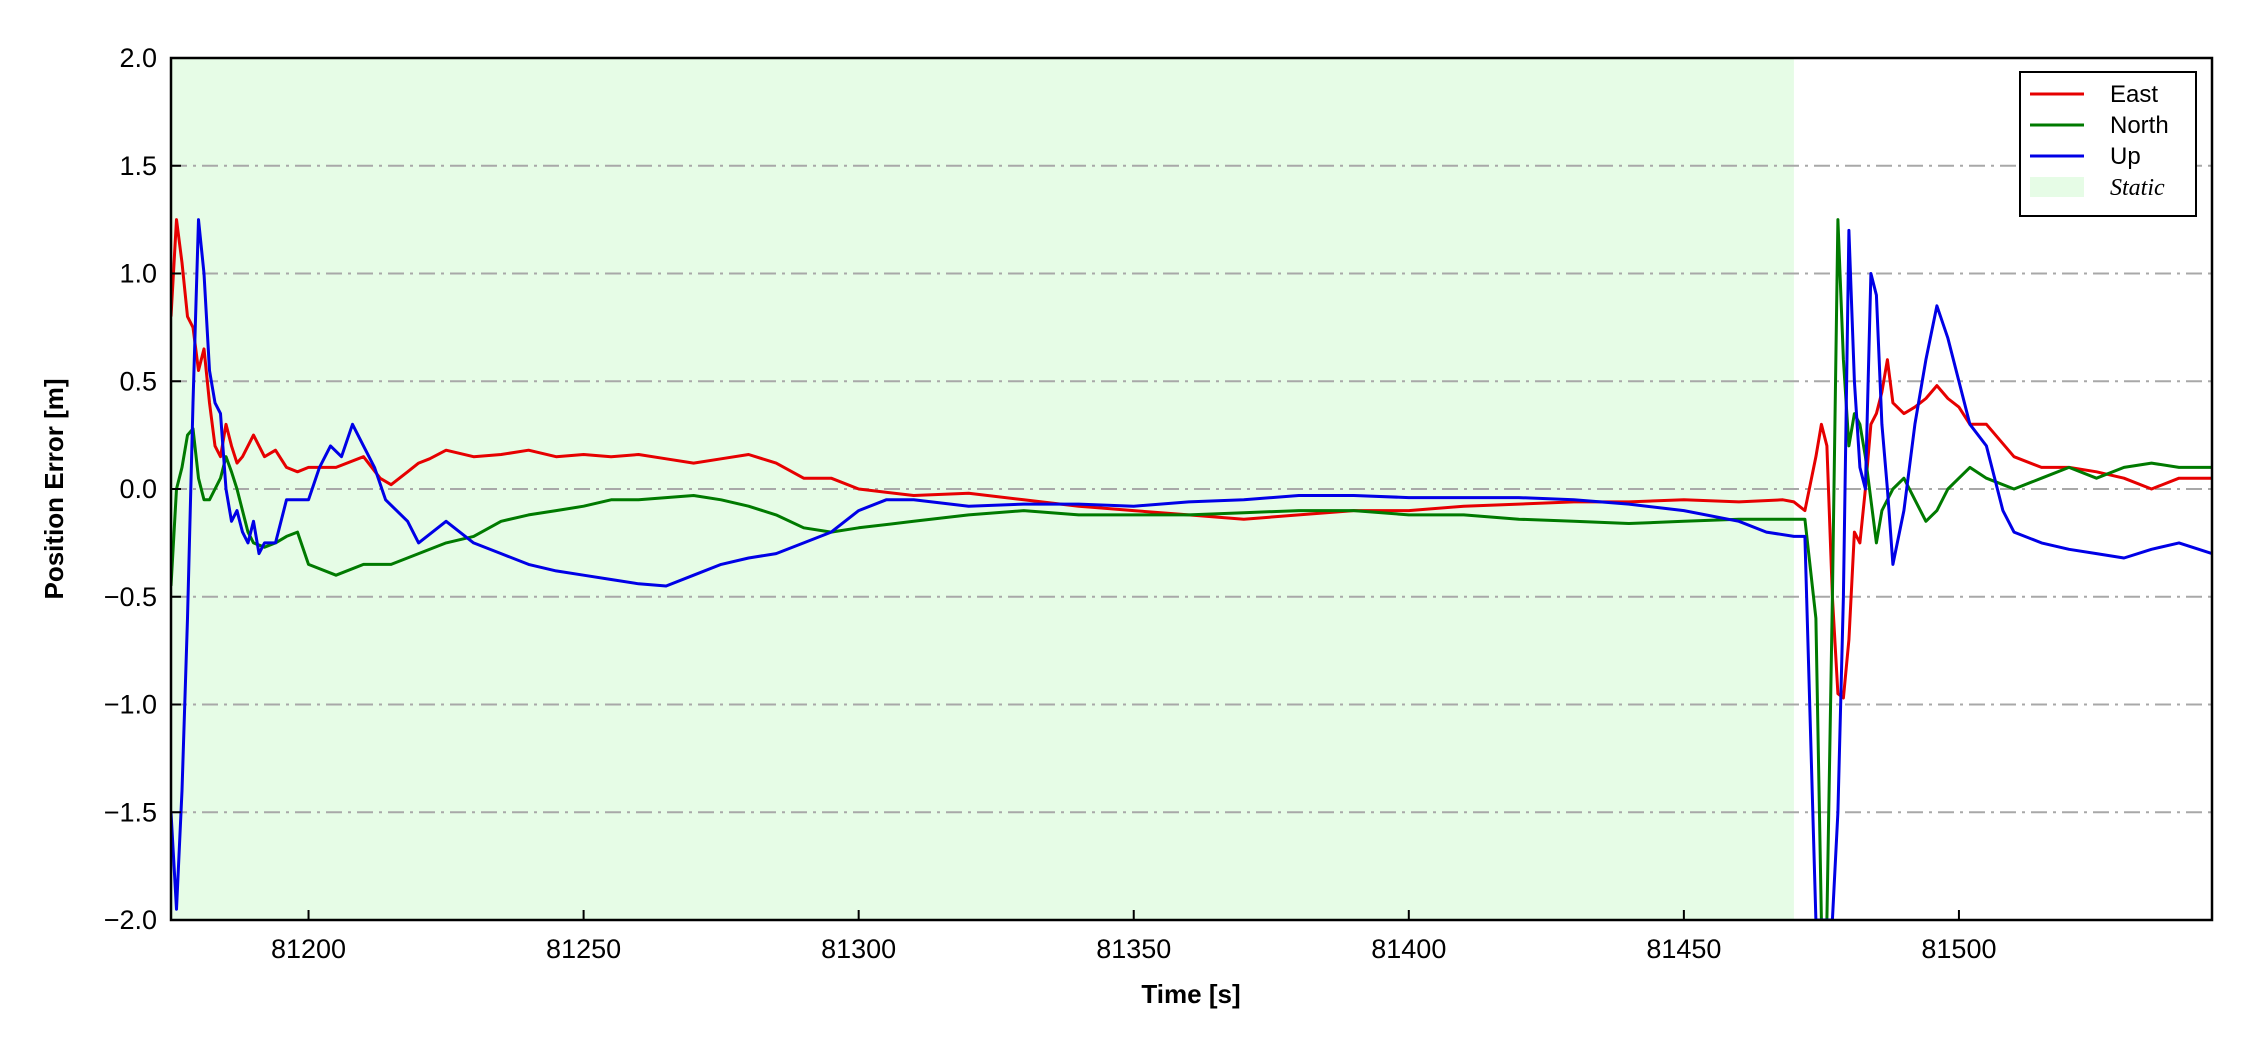 This screenshot has height=1050, width=2250. Describe the element at coordinates (1683, 949) in the screenshot. I see `x-tick-label: 81450` at that location.